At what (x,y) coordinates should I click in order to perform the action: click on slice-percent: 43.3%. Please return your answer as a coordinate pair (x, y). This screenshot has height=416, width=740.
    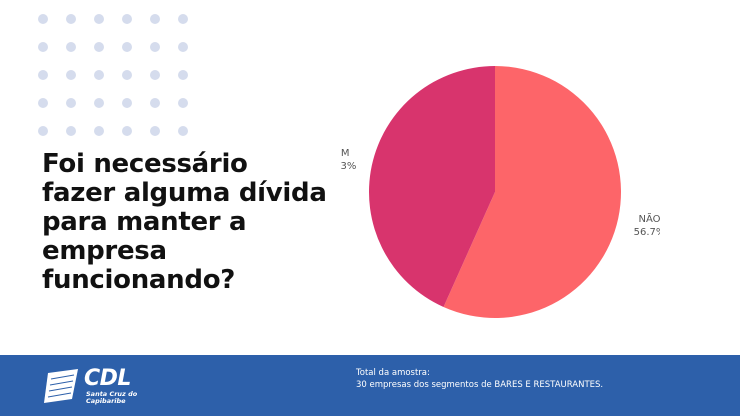
    Looking at the image, I should click on (348, 166).